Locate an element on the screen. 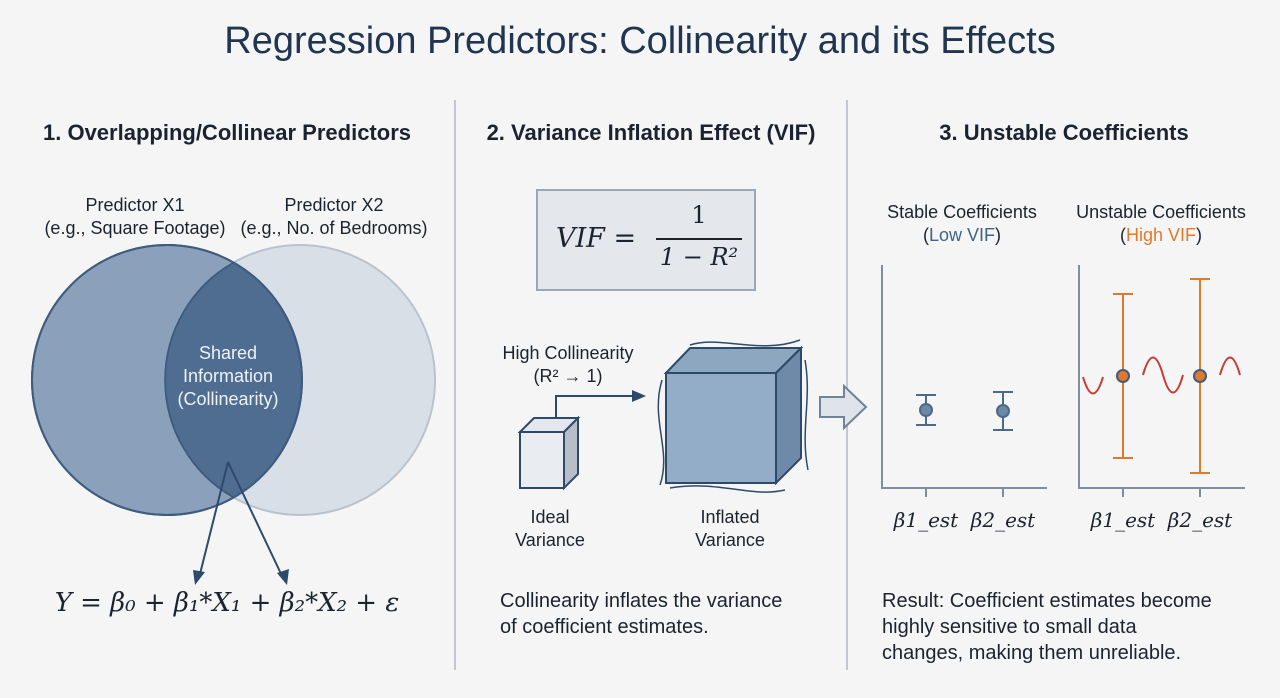 This screenshot has width=1280, height=698. arrowhead-x1 is located at coordinates (199, 577).